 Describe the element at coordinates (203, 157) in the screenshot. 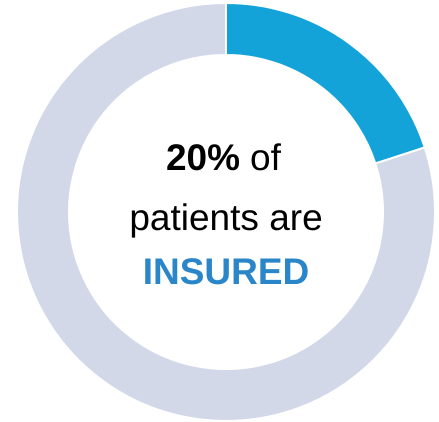

I see `text: 20%` at that location.